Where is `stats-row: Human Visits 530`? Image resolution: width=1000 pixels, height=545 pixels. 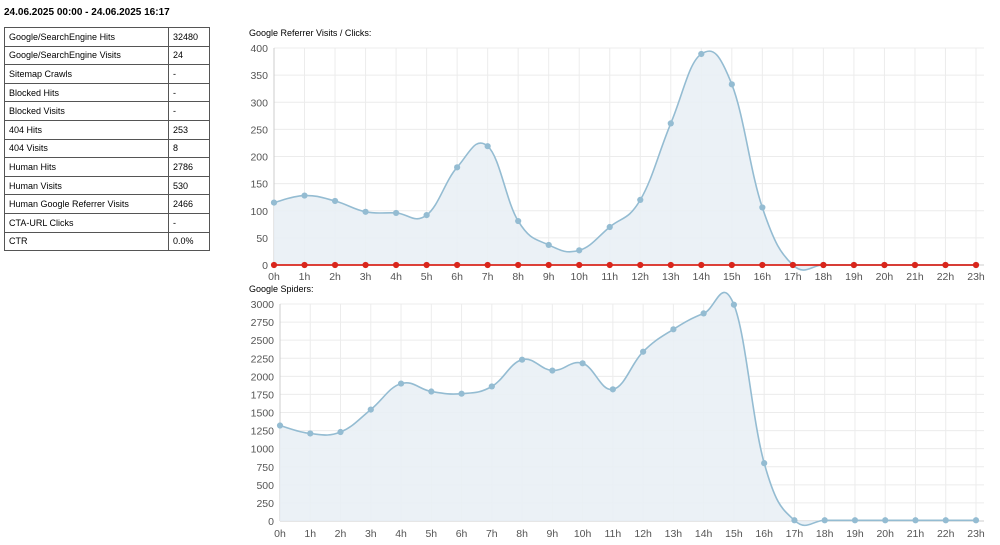 stats-row: Human Visits 530 is located at coordinates (107, 185).